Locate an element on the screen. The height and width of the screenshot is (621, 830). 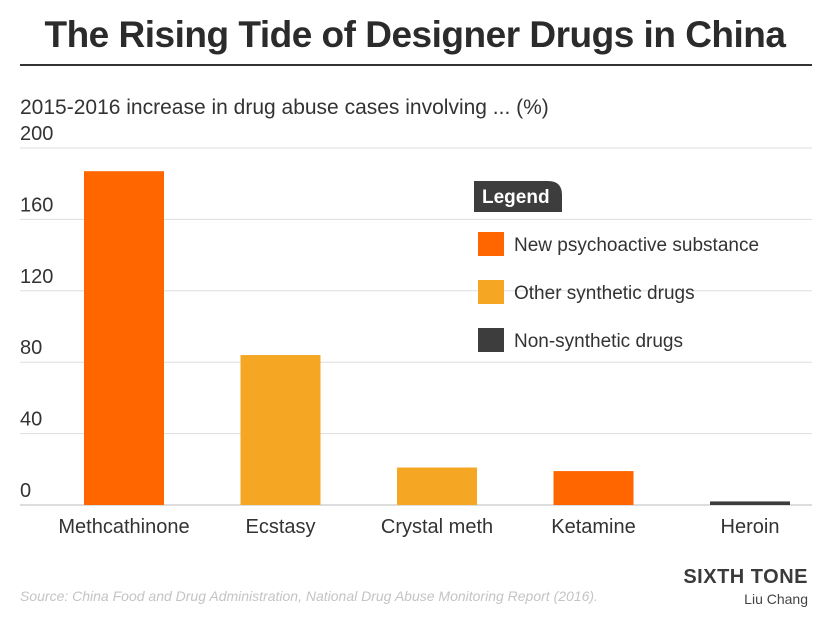
y-axis-ticks: 0 40 80 120 160 200 is located at coordinates (36, 312).